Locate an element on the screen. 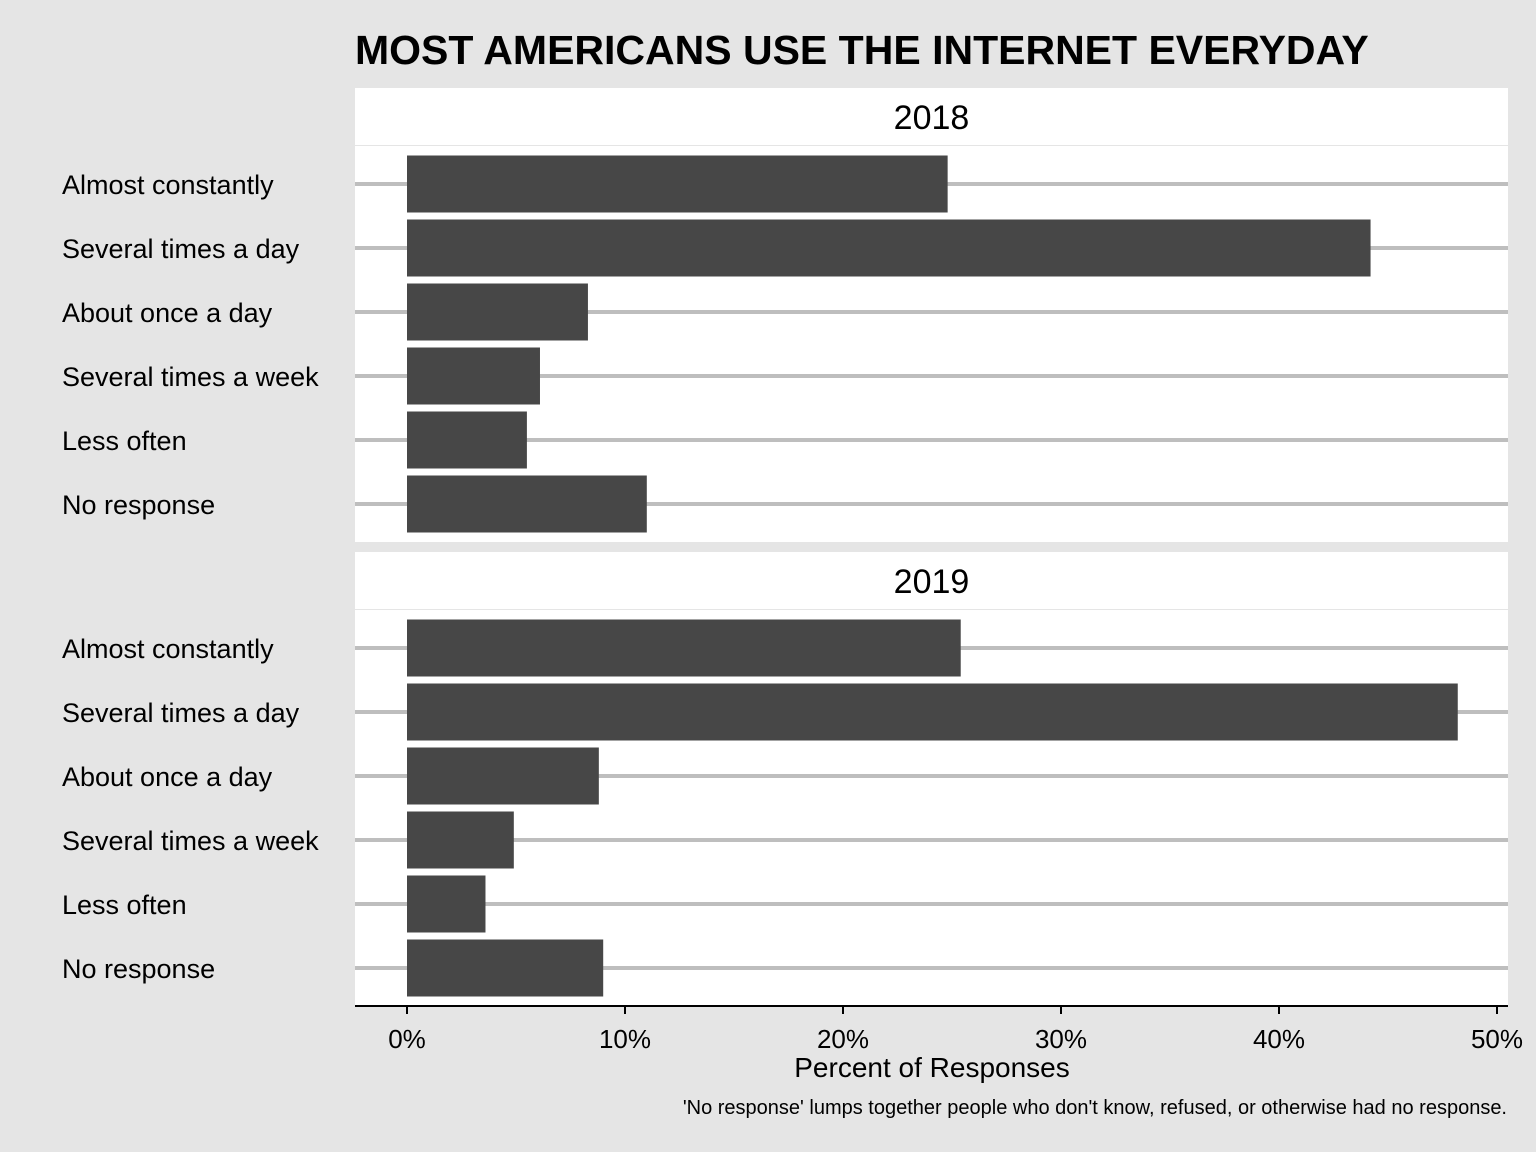  x-axis: 0% 10% 20% 30% 40% 50% is located at coordinates (939, 1029).